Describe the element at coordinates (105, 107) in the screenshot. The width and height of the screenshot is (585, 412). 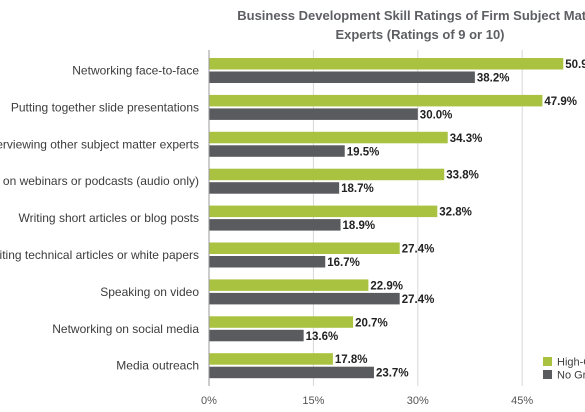
I see `category-label: Putting together slide presentations` at that location.